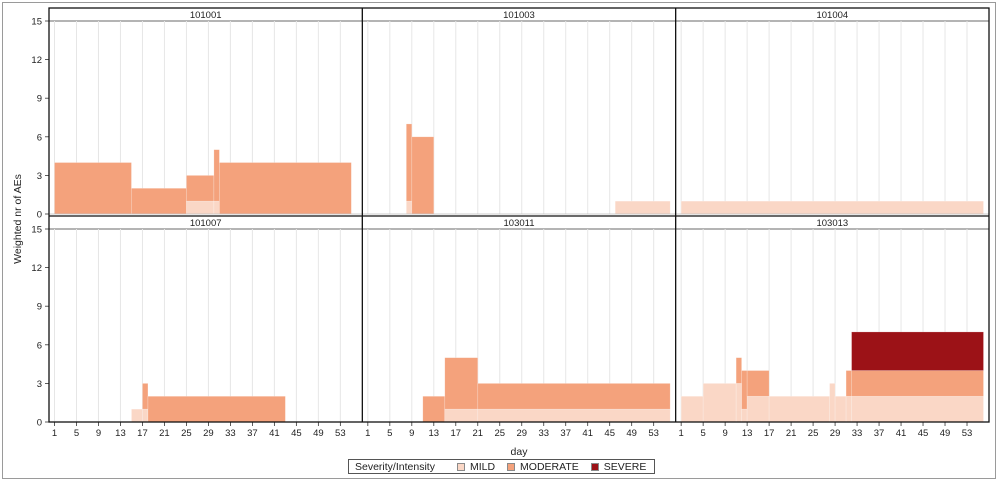 This screenshot has height=483, width=1000. I want to click on panel-title: 101003, so click(519, 15).